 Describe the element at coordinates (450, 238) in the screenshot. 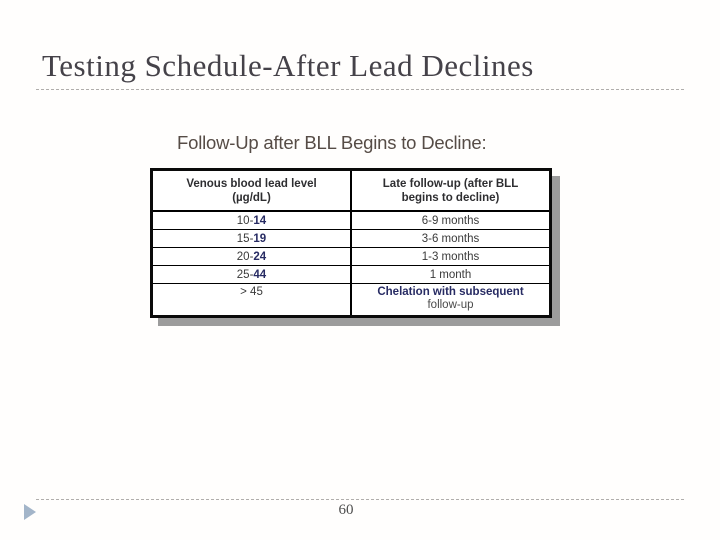

I see `followup-cell: 3-6 months` at that location.